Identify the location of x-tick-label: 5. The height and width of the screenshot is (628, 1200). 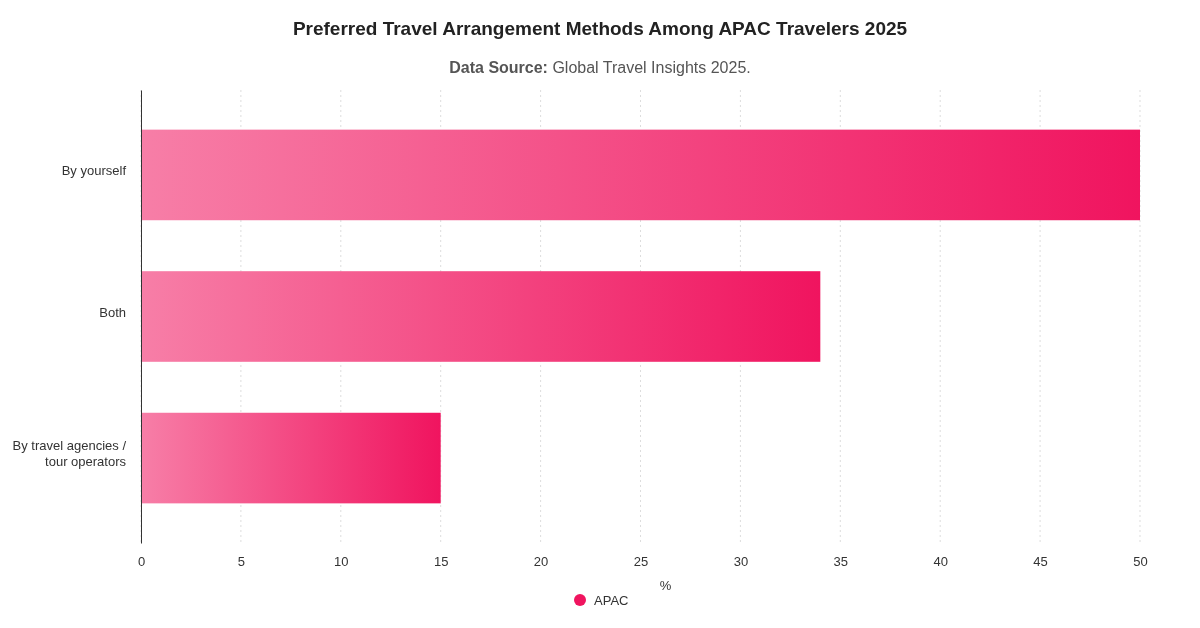
(241, 562).